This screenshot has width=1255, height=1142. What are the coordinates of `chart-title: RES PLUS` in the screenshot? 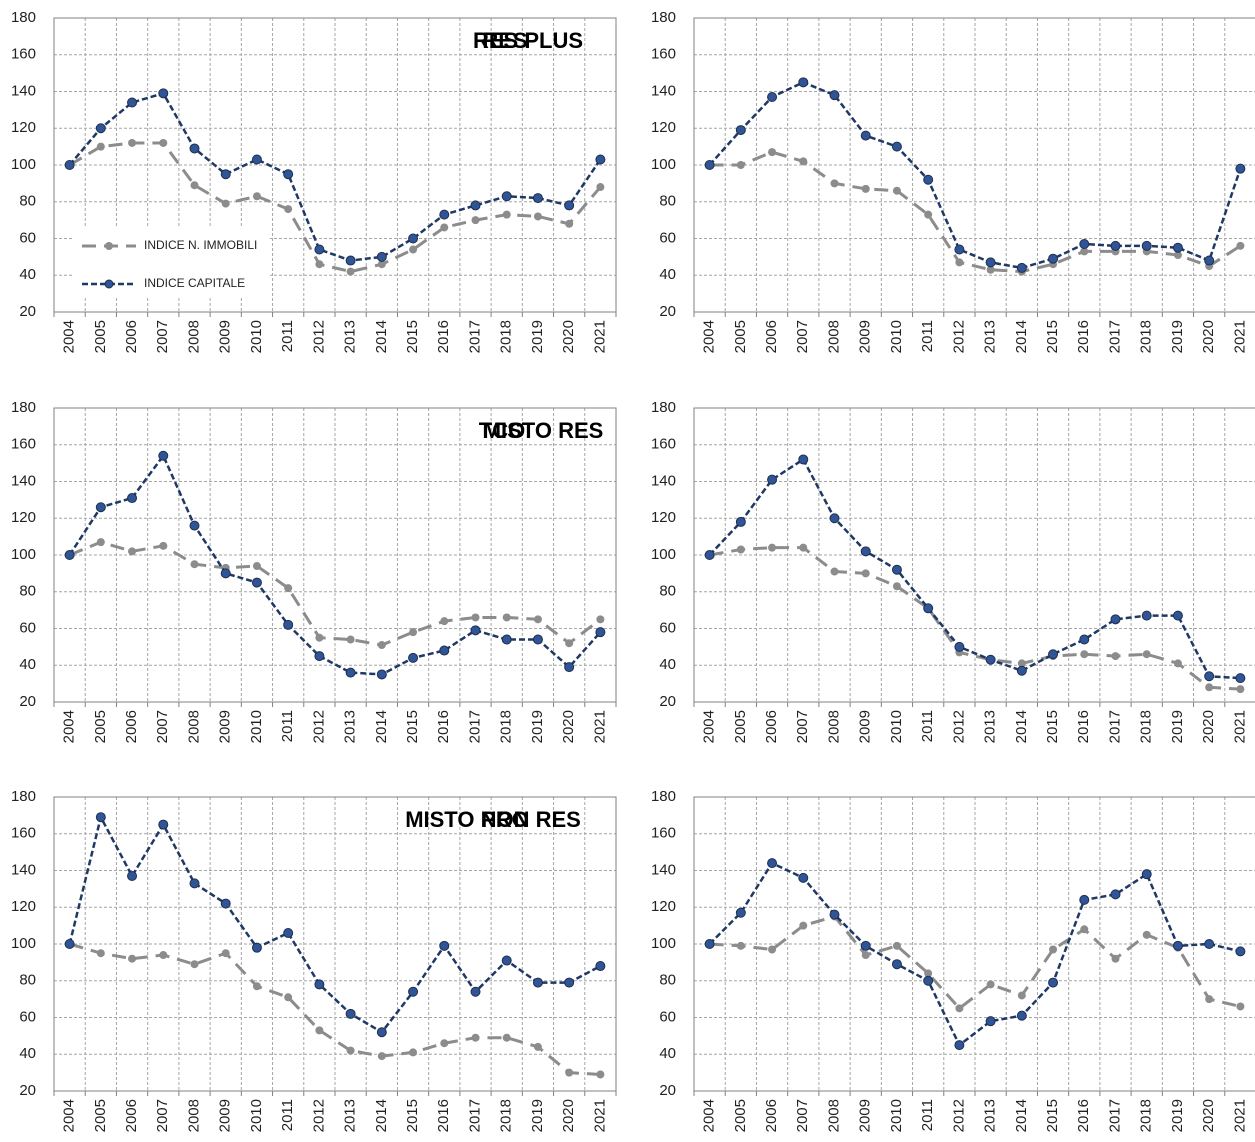 It's located at (528, 40).